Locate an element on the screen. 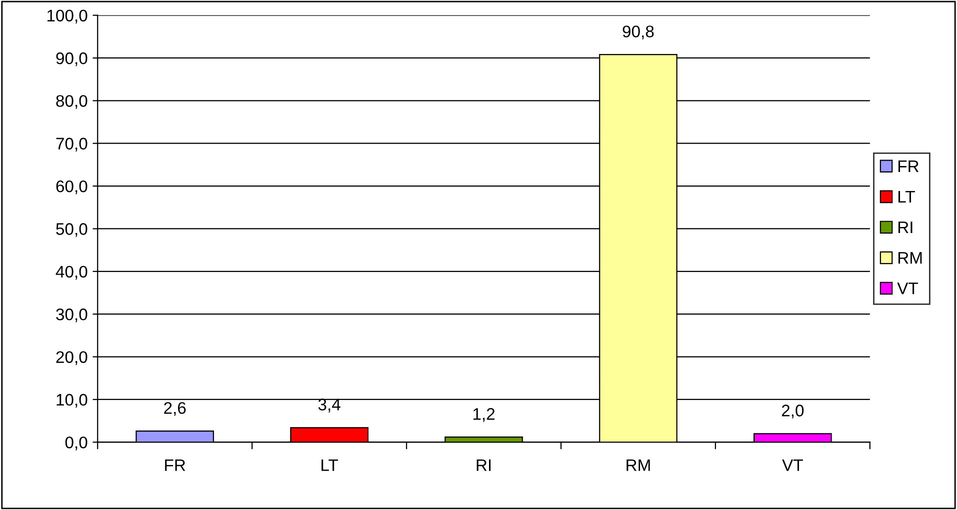 Image resolution: width=957 pixels, height=510 pixels. legend-label: RM is located at coordinates (910, 258).